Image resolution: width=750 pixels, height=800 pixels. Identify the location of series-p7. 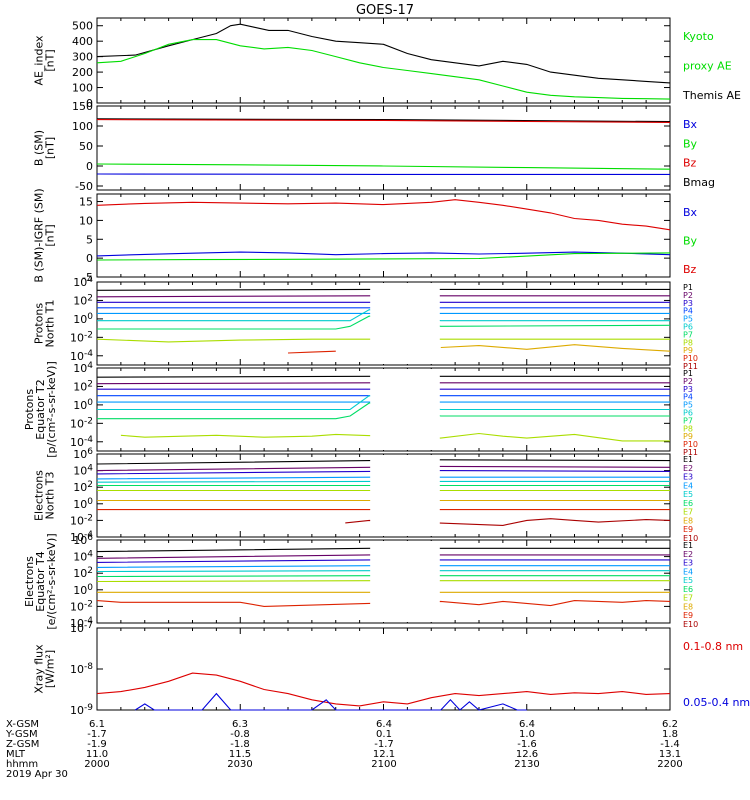
(383, 411).